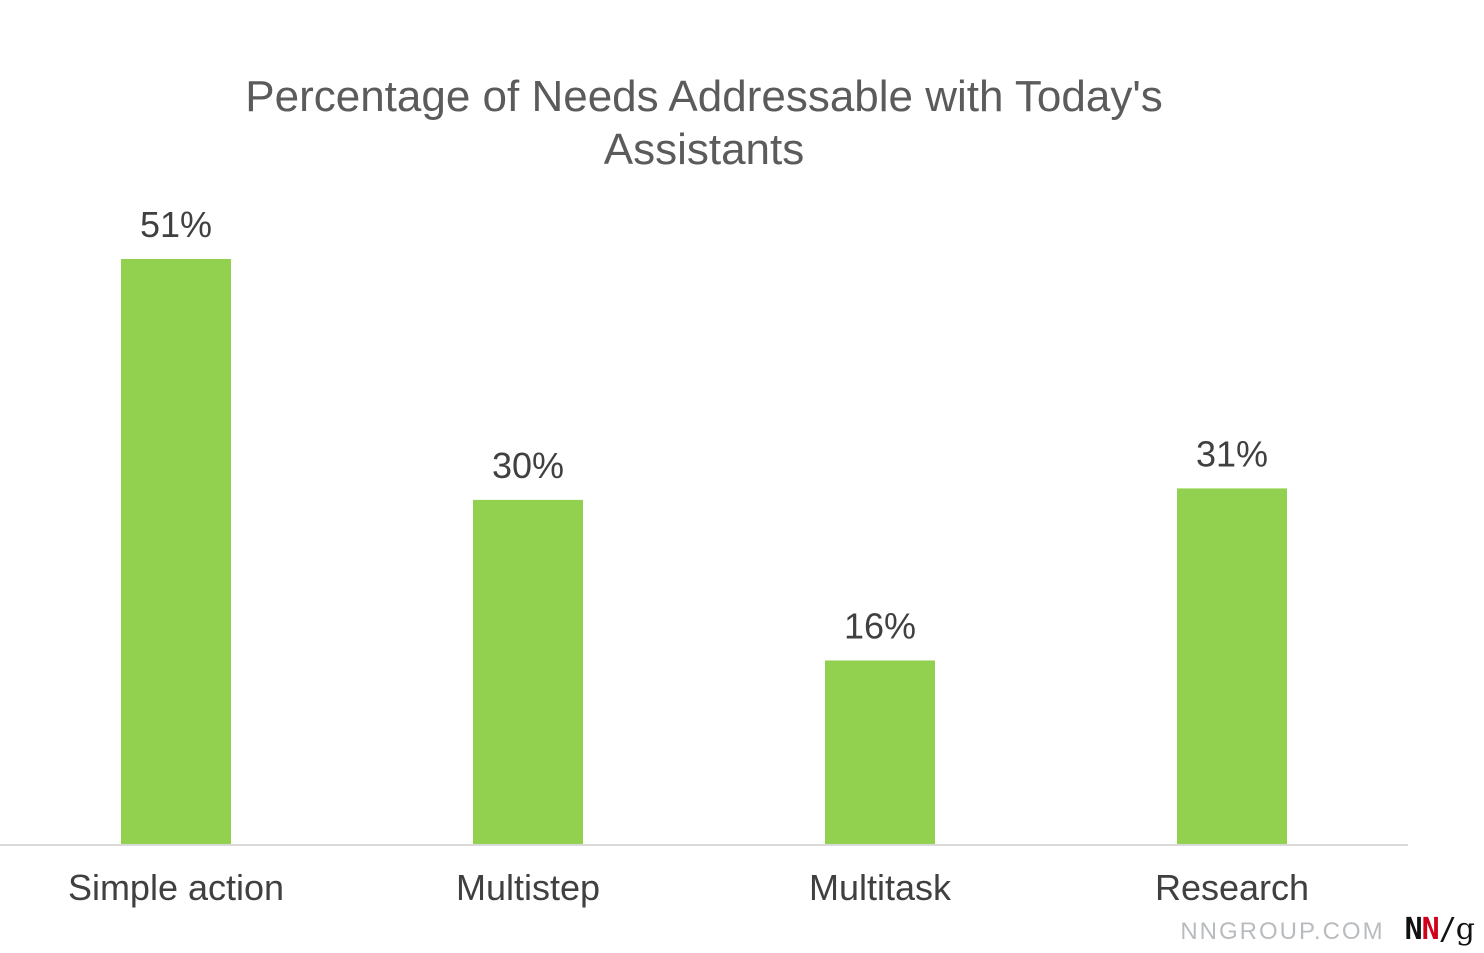 The width and height of the screenshot is (1484, 953). I want to click on data-label-2: 30%, so click(528, 465).